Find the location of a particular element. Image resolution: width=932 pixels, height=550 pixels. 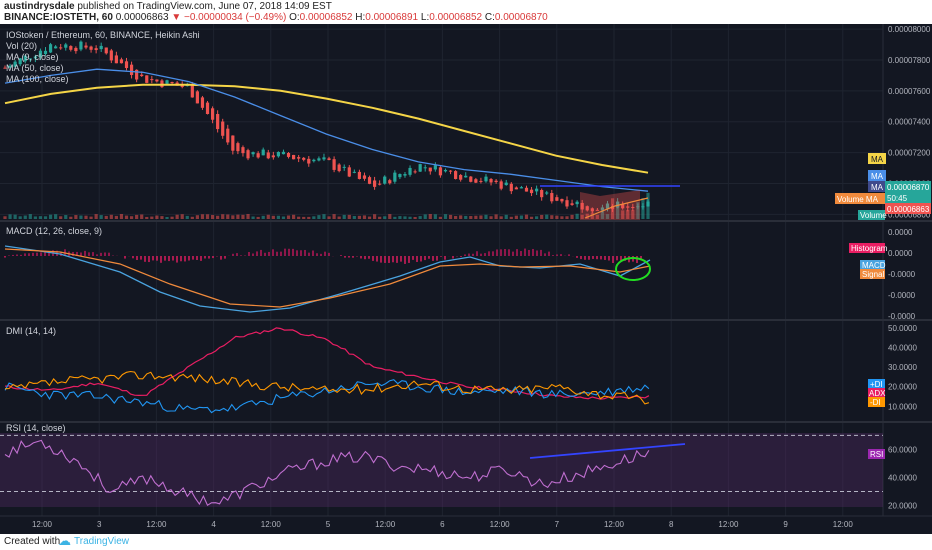

signal-badge is located at coordinates (872, 274).